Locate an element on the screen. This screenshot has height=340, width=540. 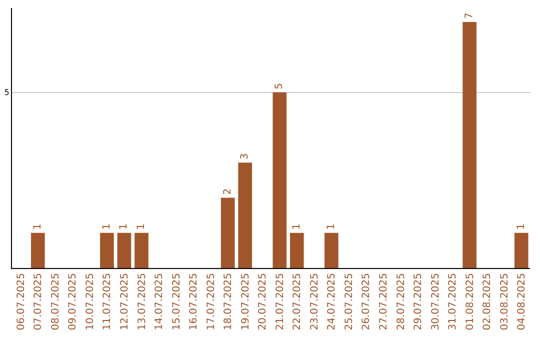
x-tick-label: 04.08.2025 is located at coordinates (522, 301).